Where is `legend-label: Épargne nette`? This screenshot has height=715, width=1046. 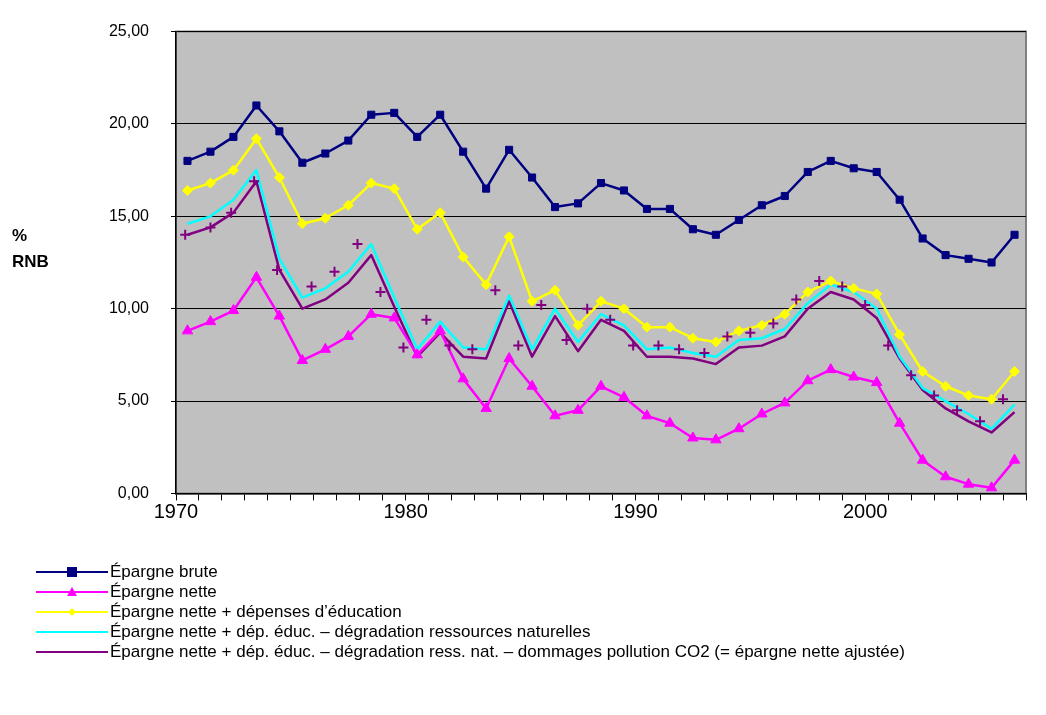
legend-label: Épargne nette is located at coordinates (164, 592).